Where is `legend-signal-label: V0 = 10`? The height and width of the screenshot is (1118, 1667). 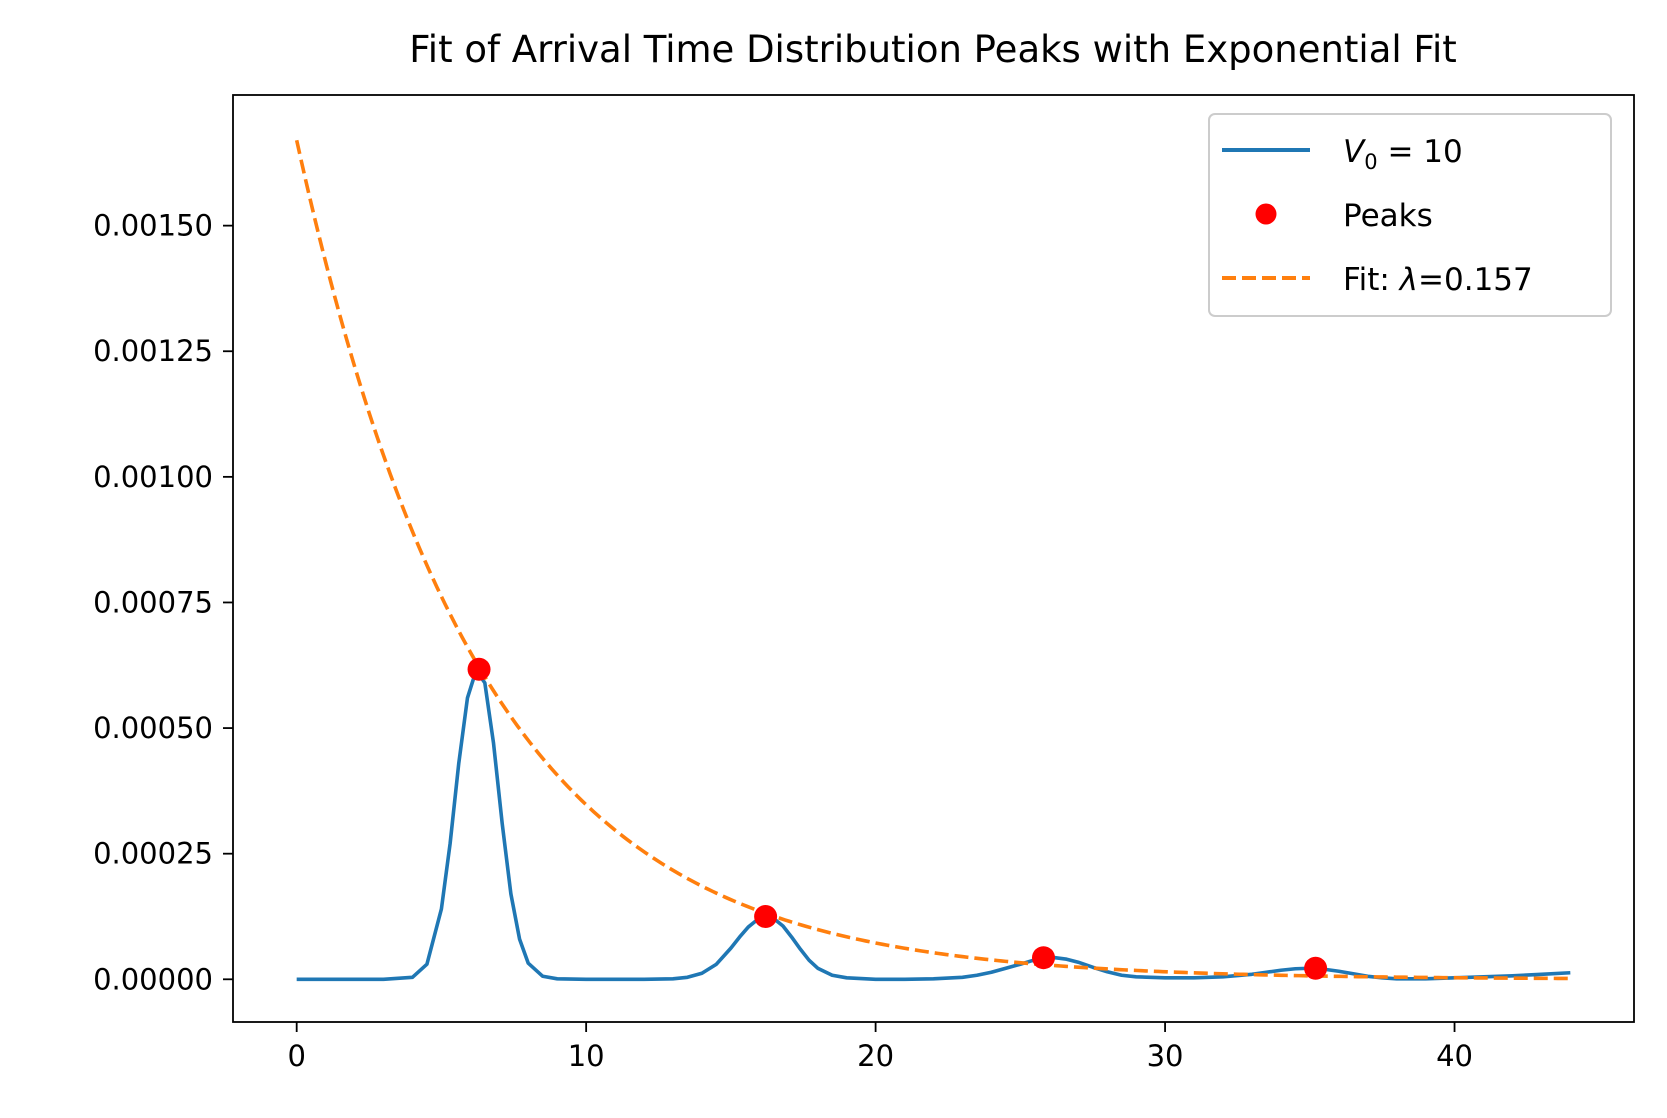 legend-signal-label: V0 = 10 is located at coordinates (1403, 154).